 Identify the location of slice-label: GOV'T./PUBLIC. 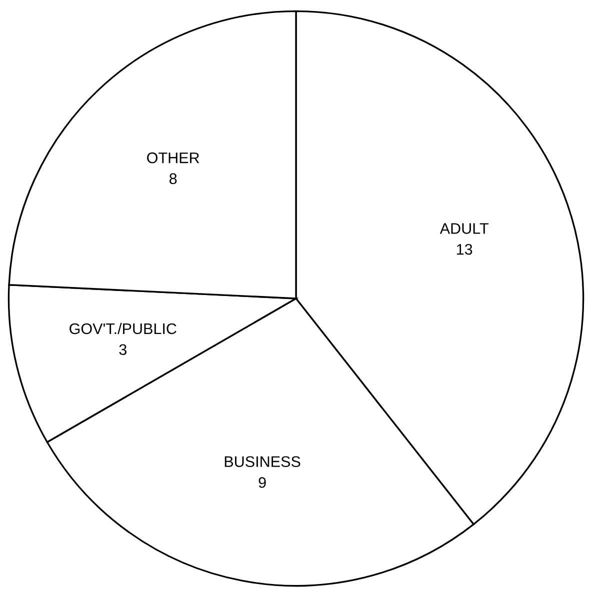
(123, 328).